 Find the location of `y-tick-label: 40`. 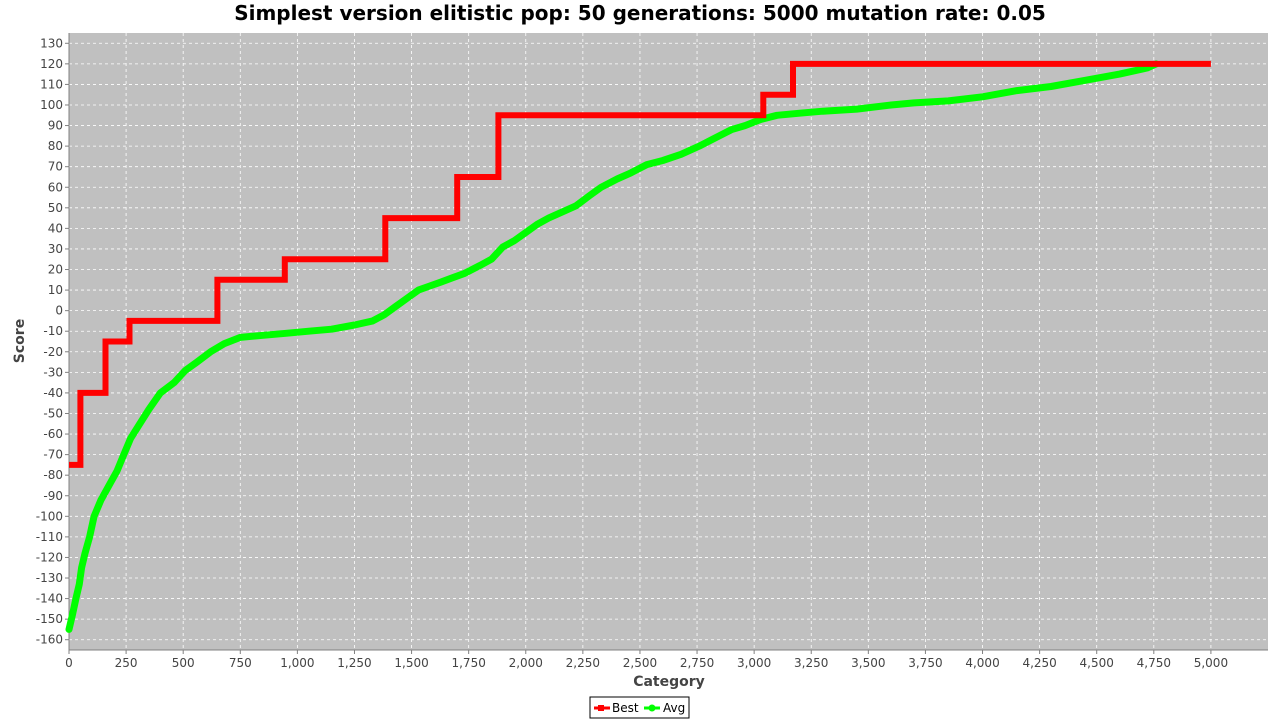

y-tick-label: 40 is located at coordinates (55, 228).